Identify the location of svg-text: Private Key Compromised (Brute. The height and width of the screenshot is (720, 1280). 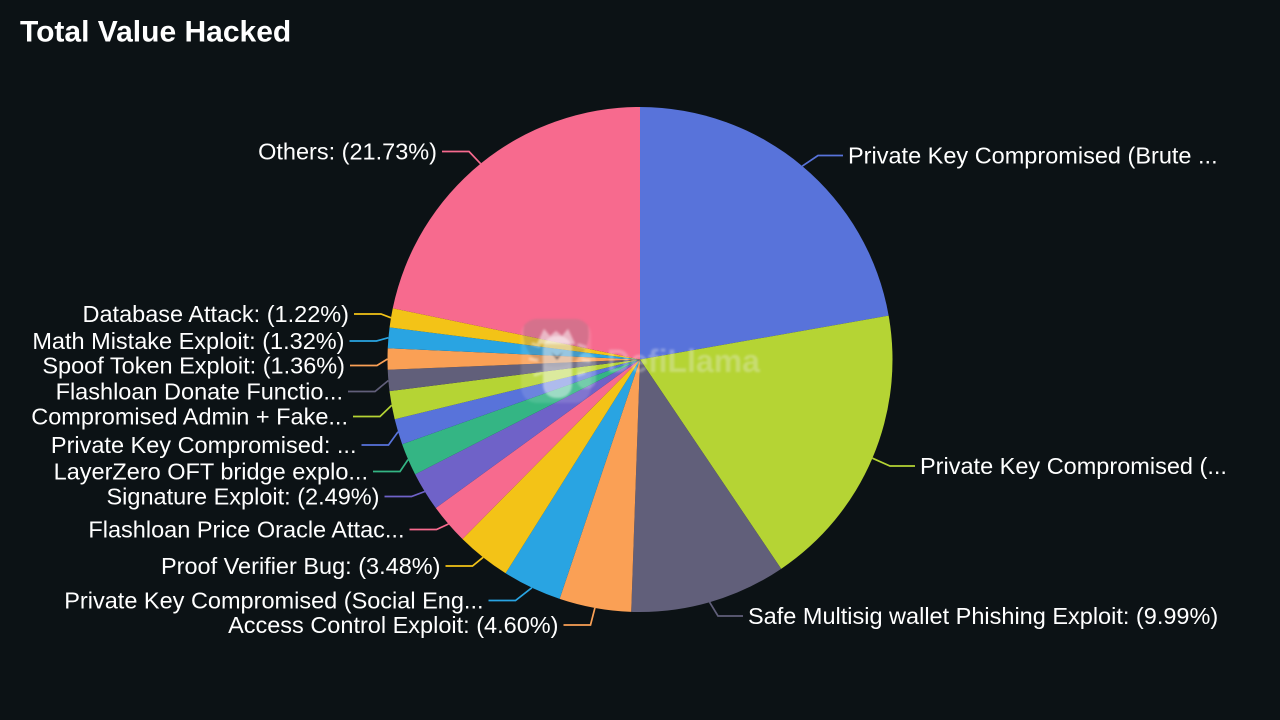
(1033, 156).